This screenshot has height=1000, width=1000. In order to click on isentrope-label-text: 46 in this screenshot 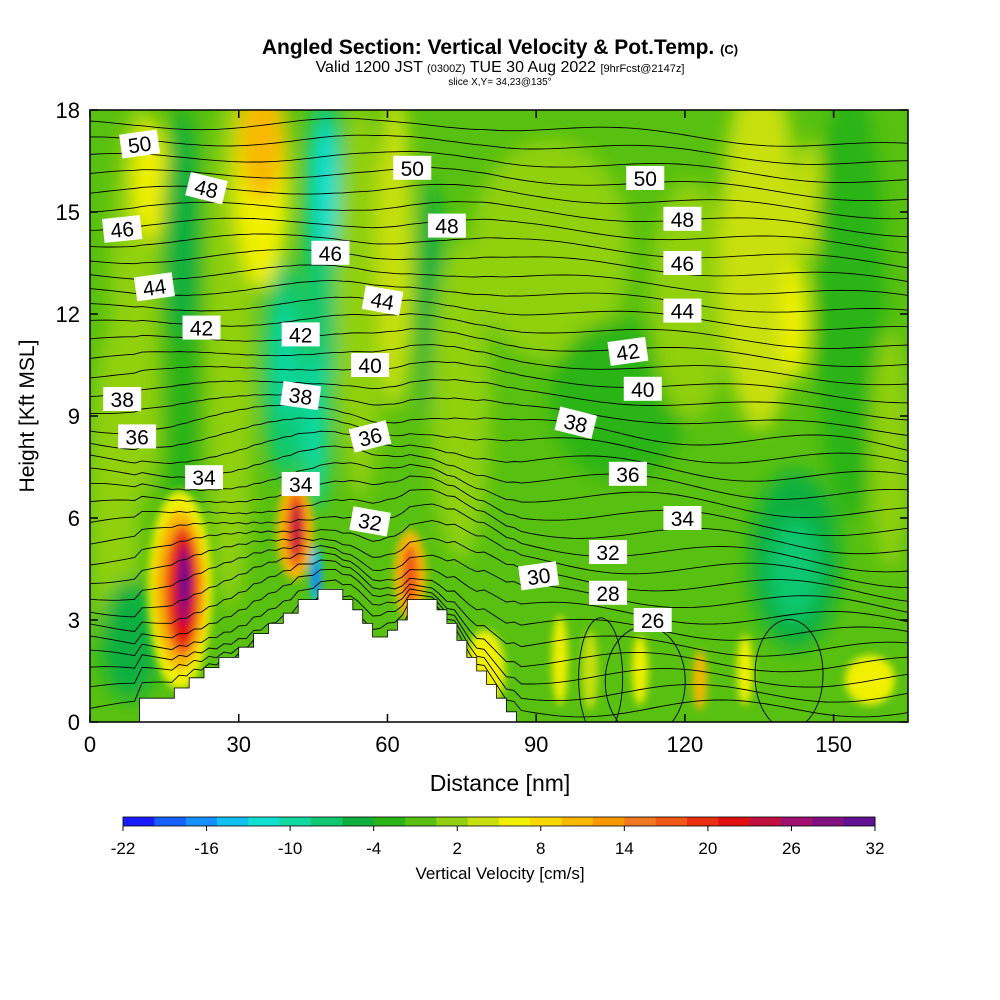, I will do `click(123, 230)`.